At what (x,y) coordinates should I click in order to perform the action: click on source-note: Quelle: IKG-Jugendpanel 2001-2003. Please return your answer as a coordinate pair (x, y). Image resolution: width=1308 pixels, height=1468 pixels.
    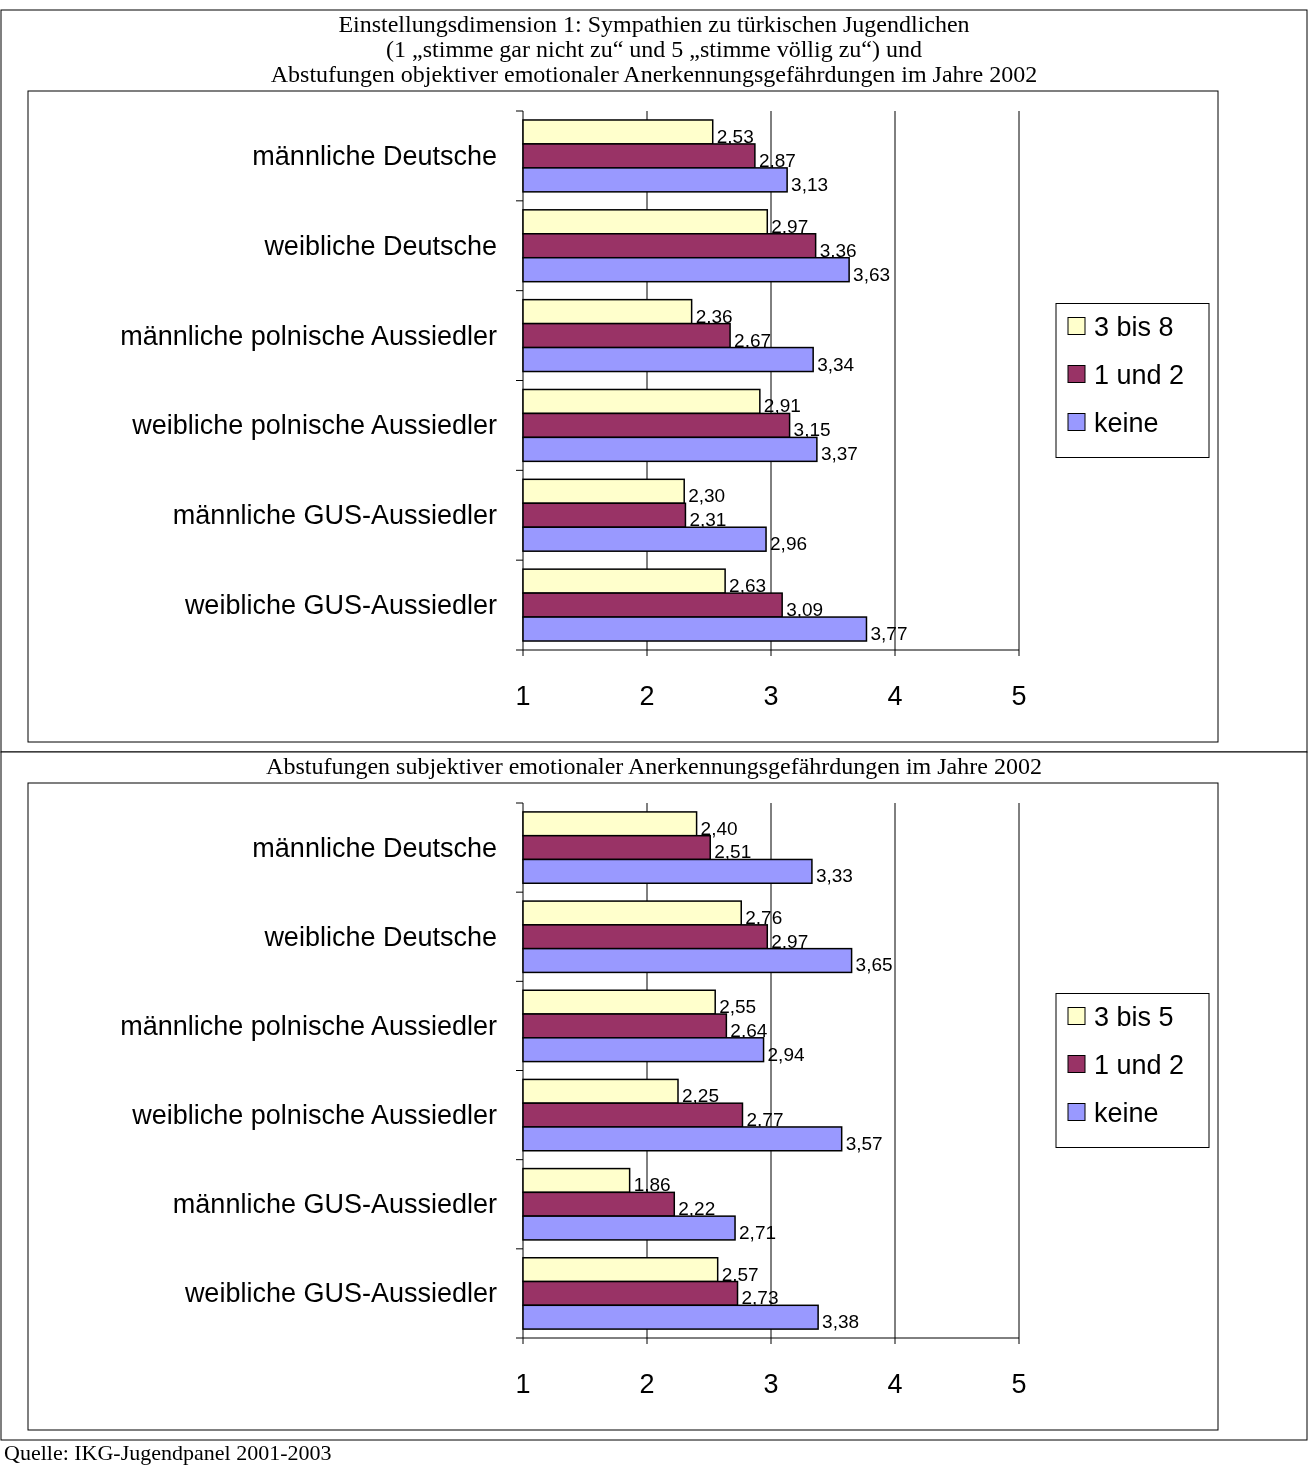
    Looking at the image, I should click on (168, 1452).